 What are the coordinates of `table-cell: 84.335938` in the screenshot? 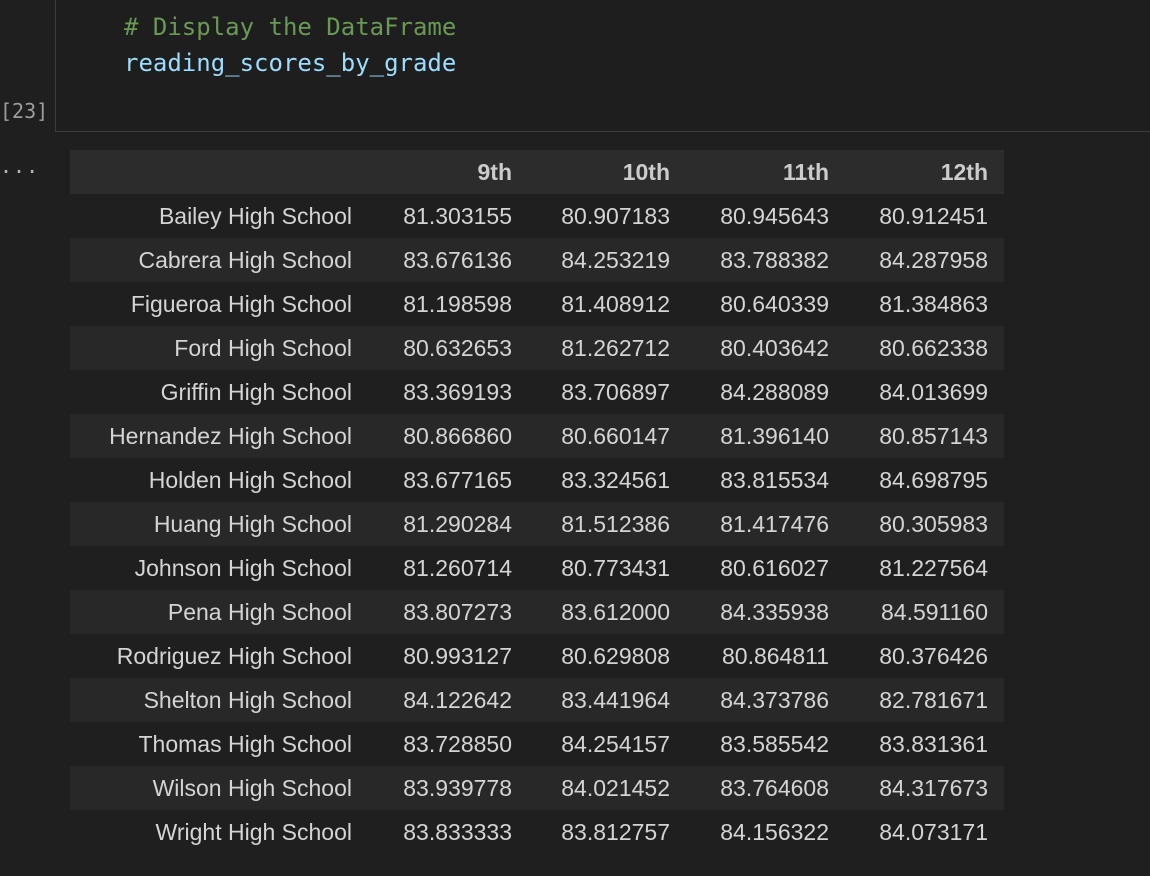 It's located at (774, 611).